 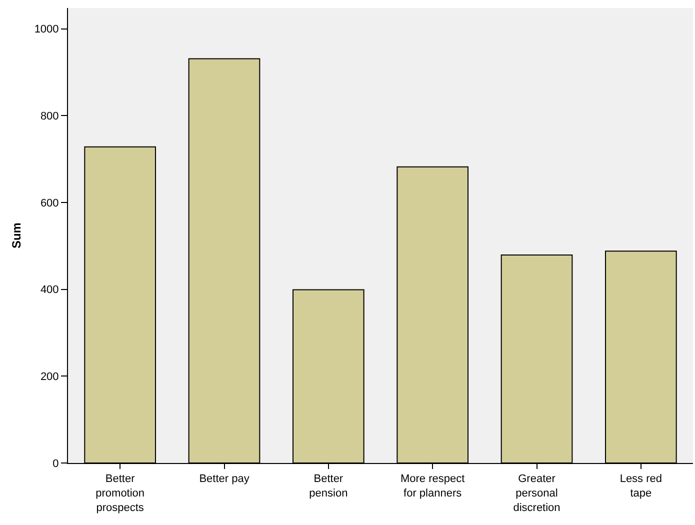 I want to click on x-tick-label: Better promotion prospects, so click(x=120, y=493).